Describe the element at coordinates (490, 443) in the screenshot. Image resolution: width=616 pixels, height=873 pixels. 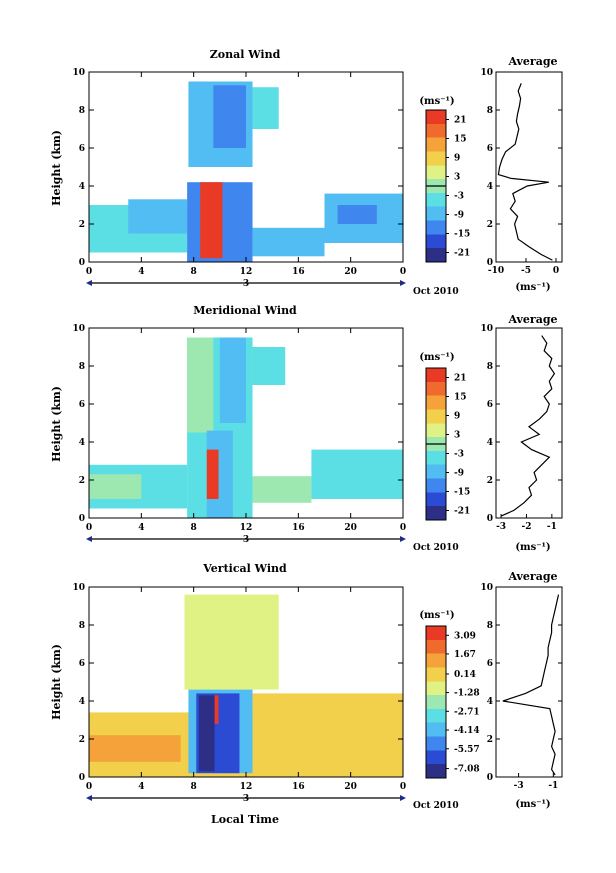
I see `profile-y-tick-label: 4` at that location.